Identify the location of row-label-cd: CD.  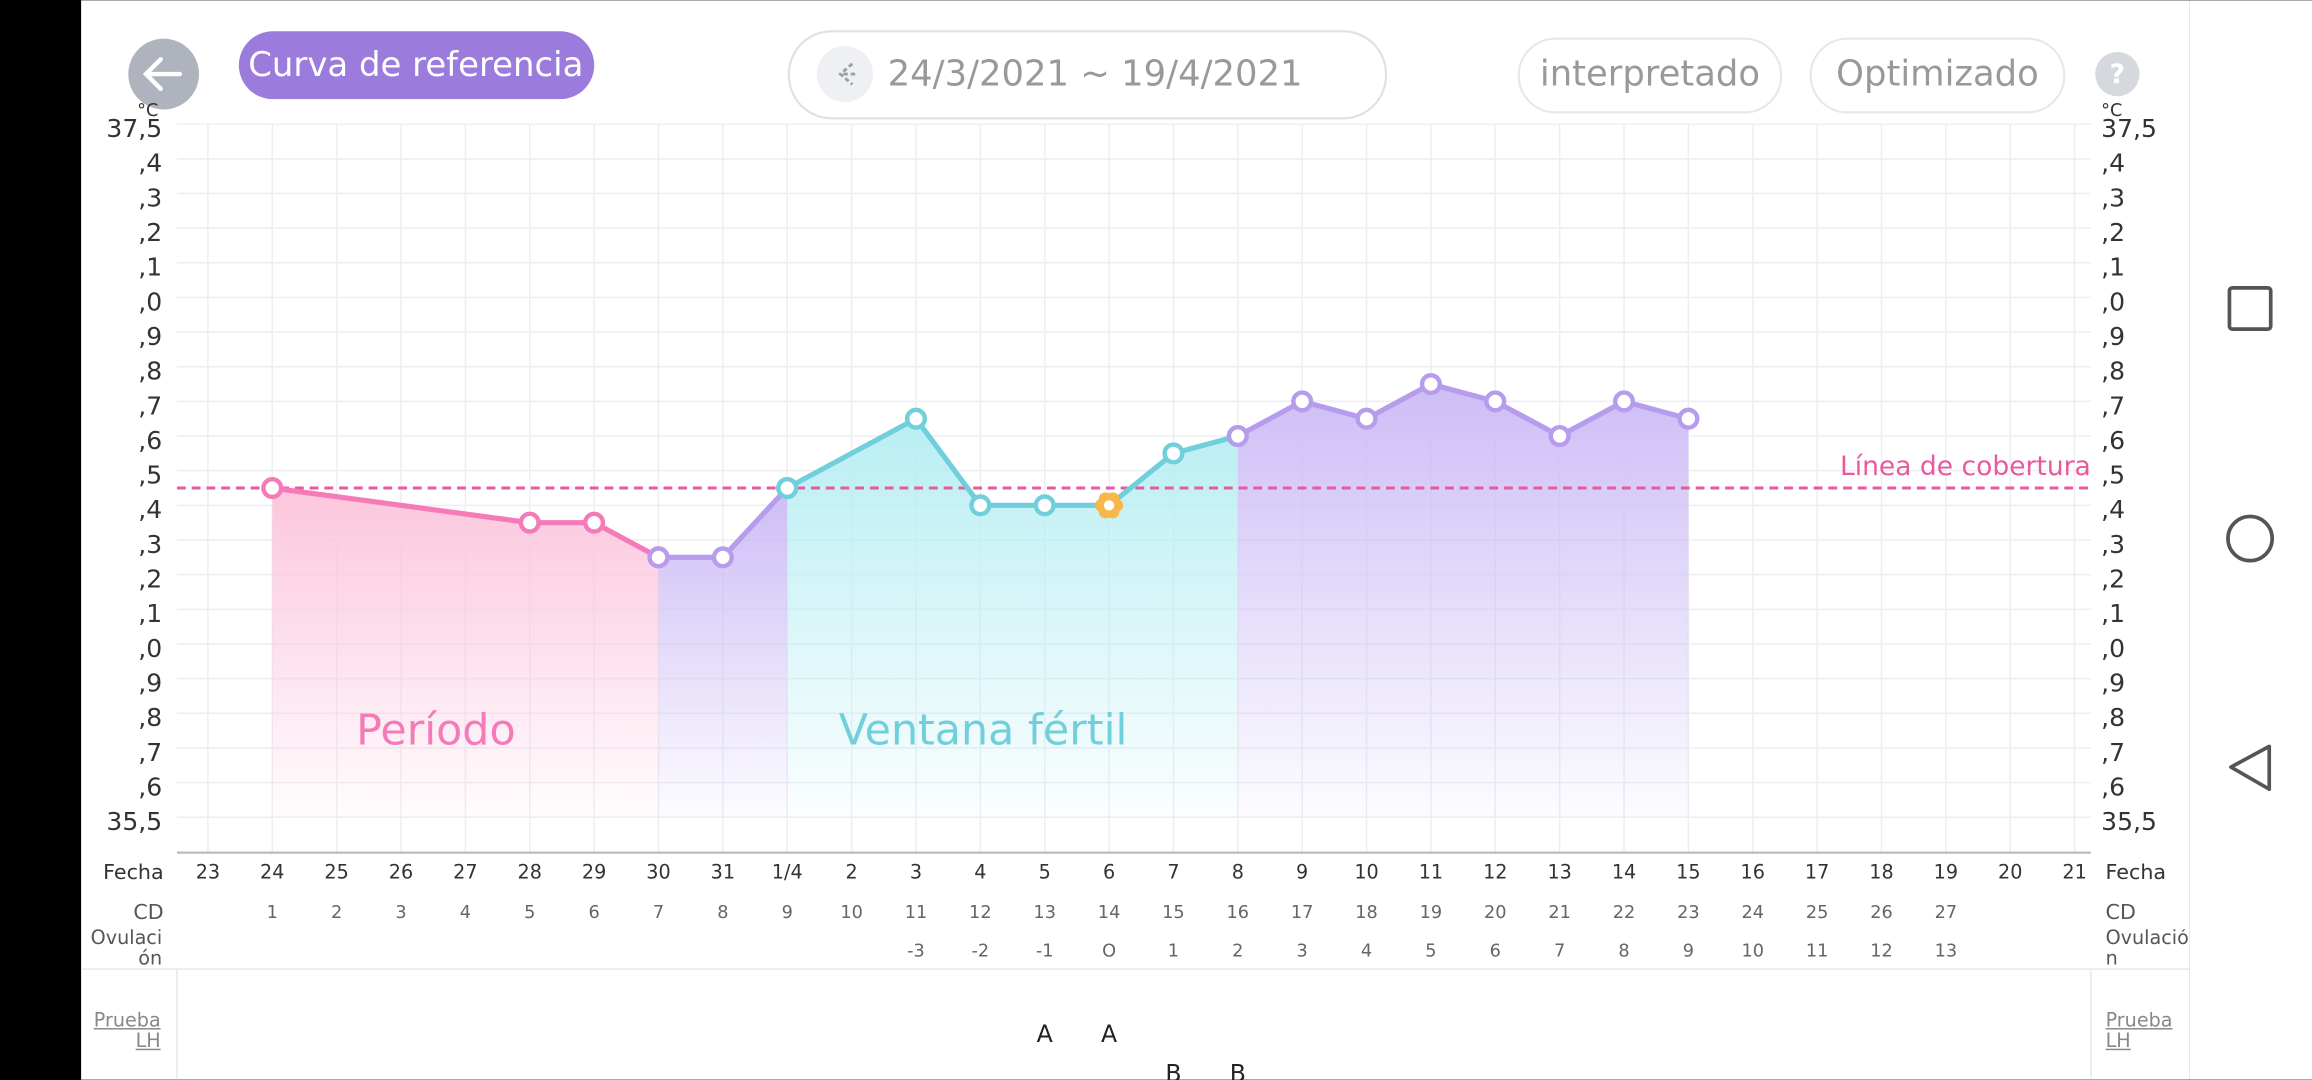
(2121, 912).